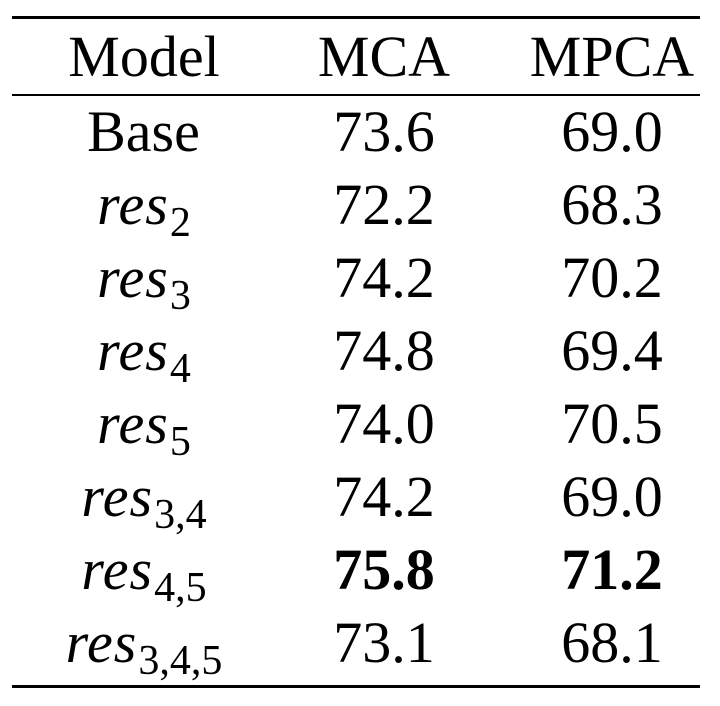 Image resolution: width=720 pixels, height=706 pixels. I want to click on row-6-mca: 74.2, so click(384, 496).